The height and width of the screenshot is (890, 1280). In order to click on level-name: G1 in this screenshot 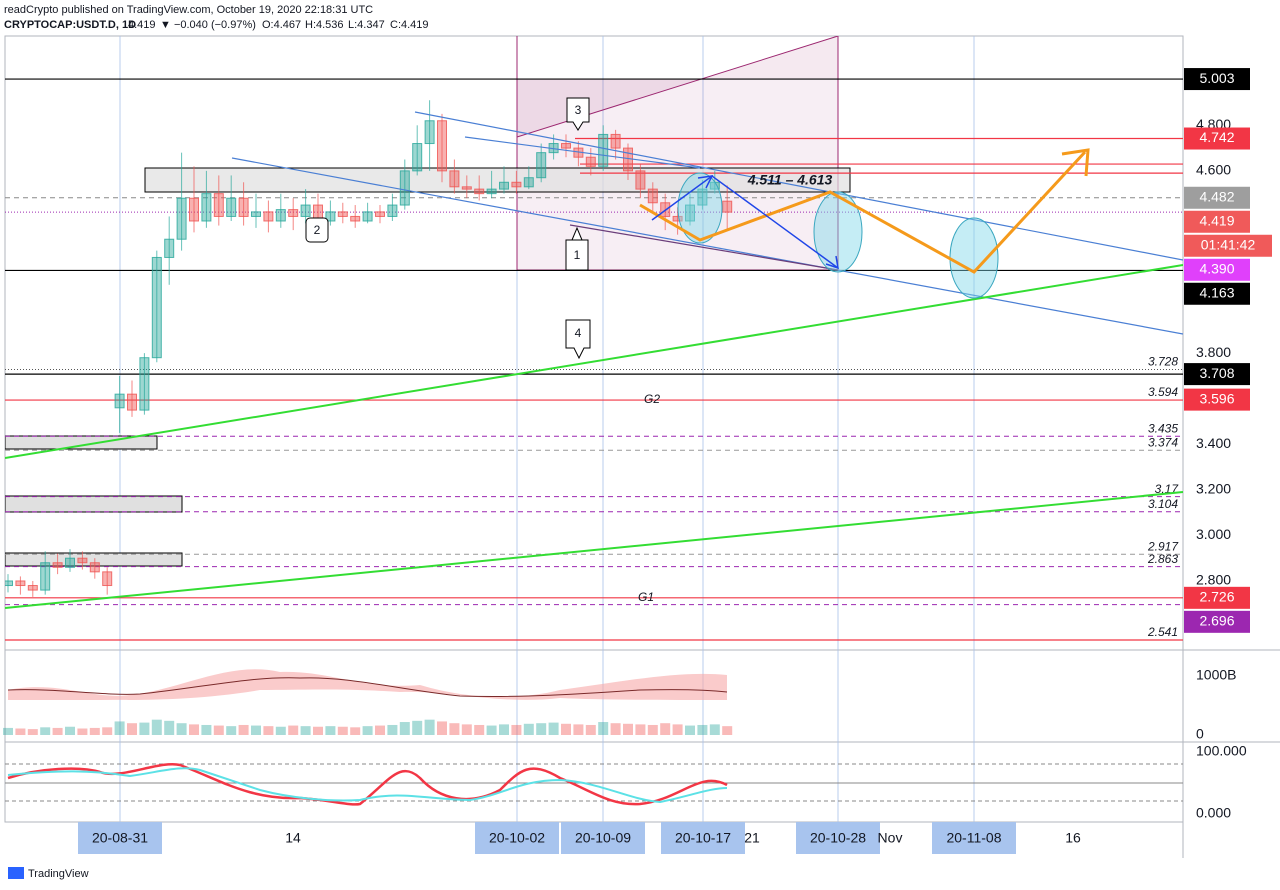, I will do `click(646, 597)`.